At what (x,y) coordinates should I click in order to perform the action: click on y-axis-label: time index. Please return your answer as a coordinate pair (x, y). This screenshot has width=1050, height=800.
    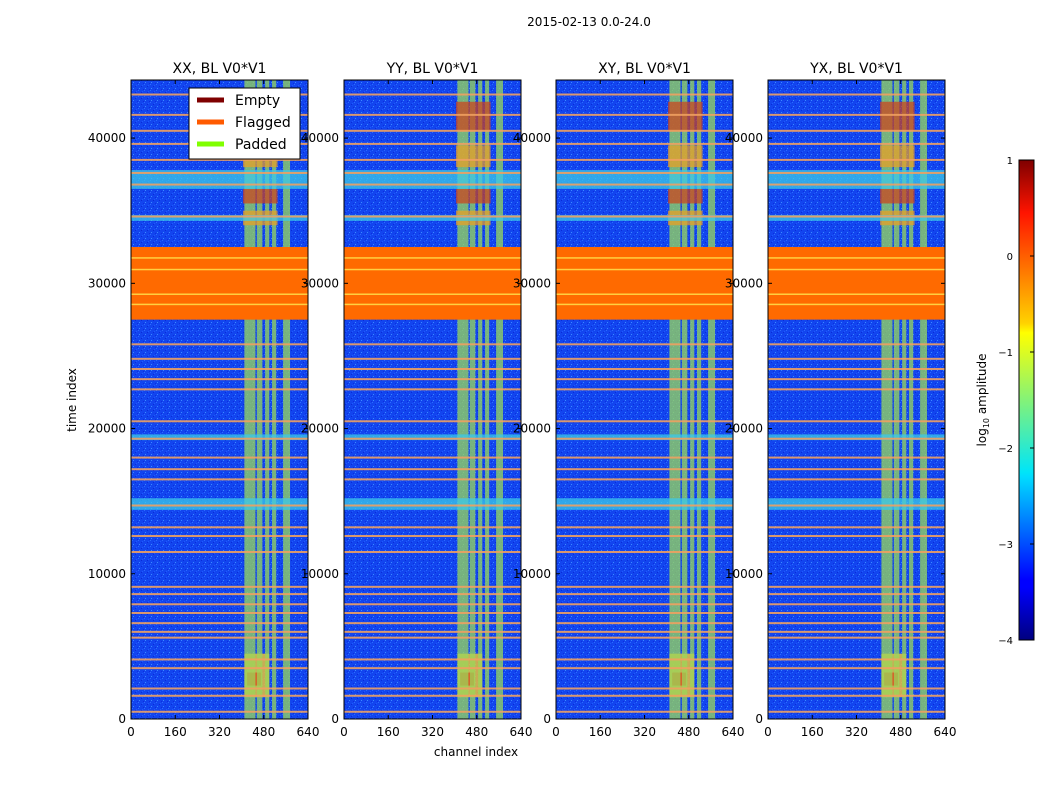
    Looking at the image, I should click on (72, 400).